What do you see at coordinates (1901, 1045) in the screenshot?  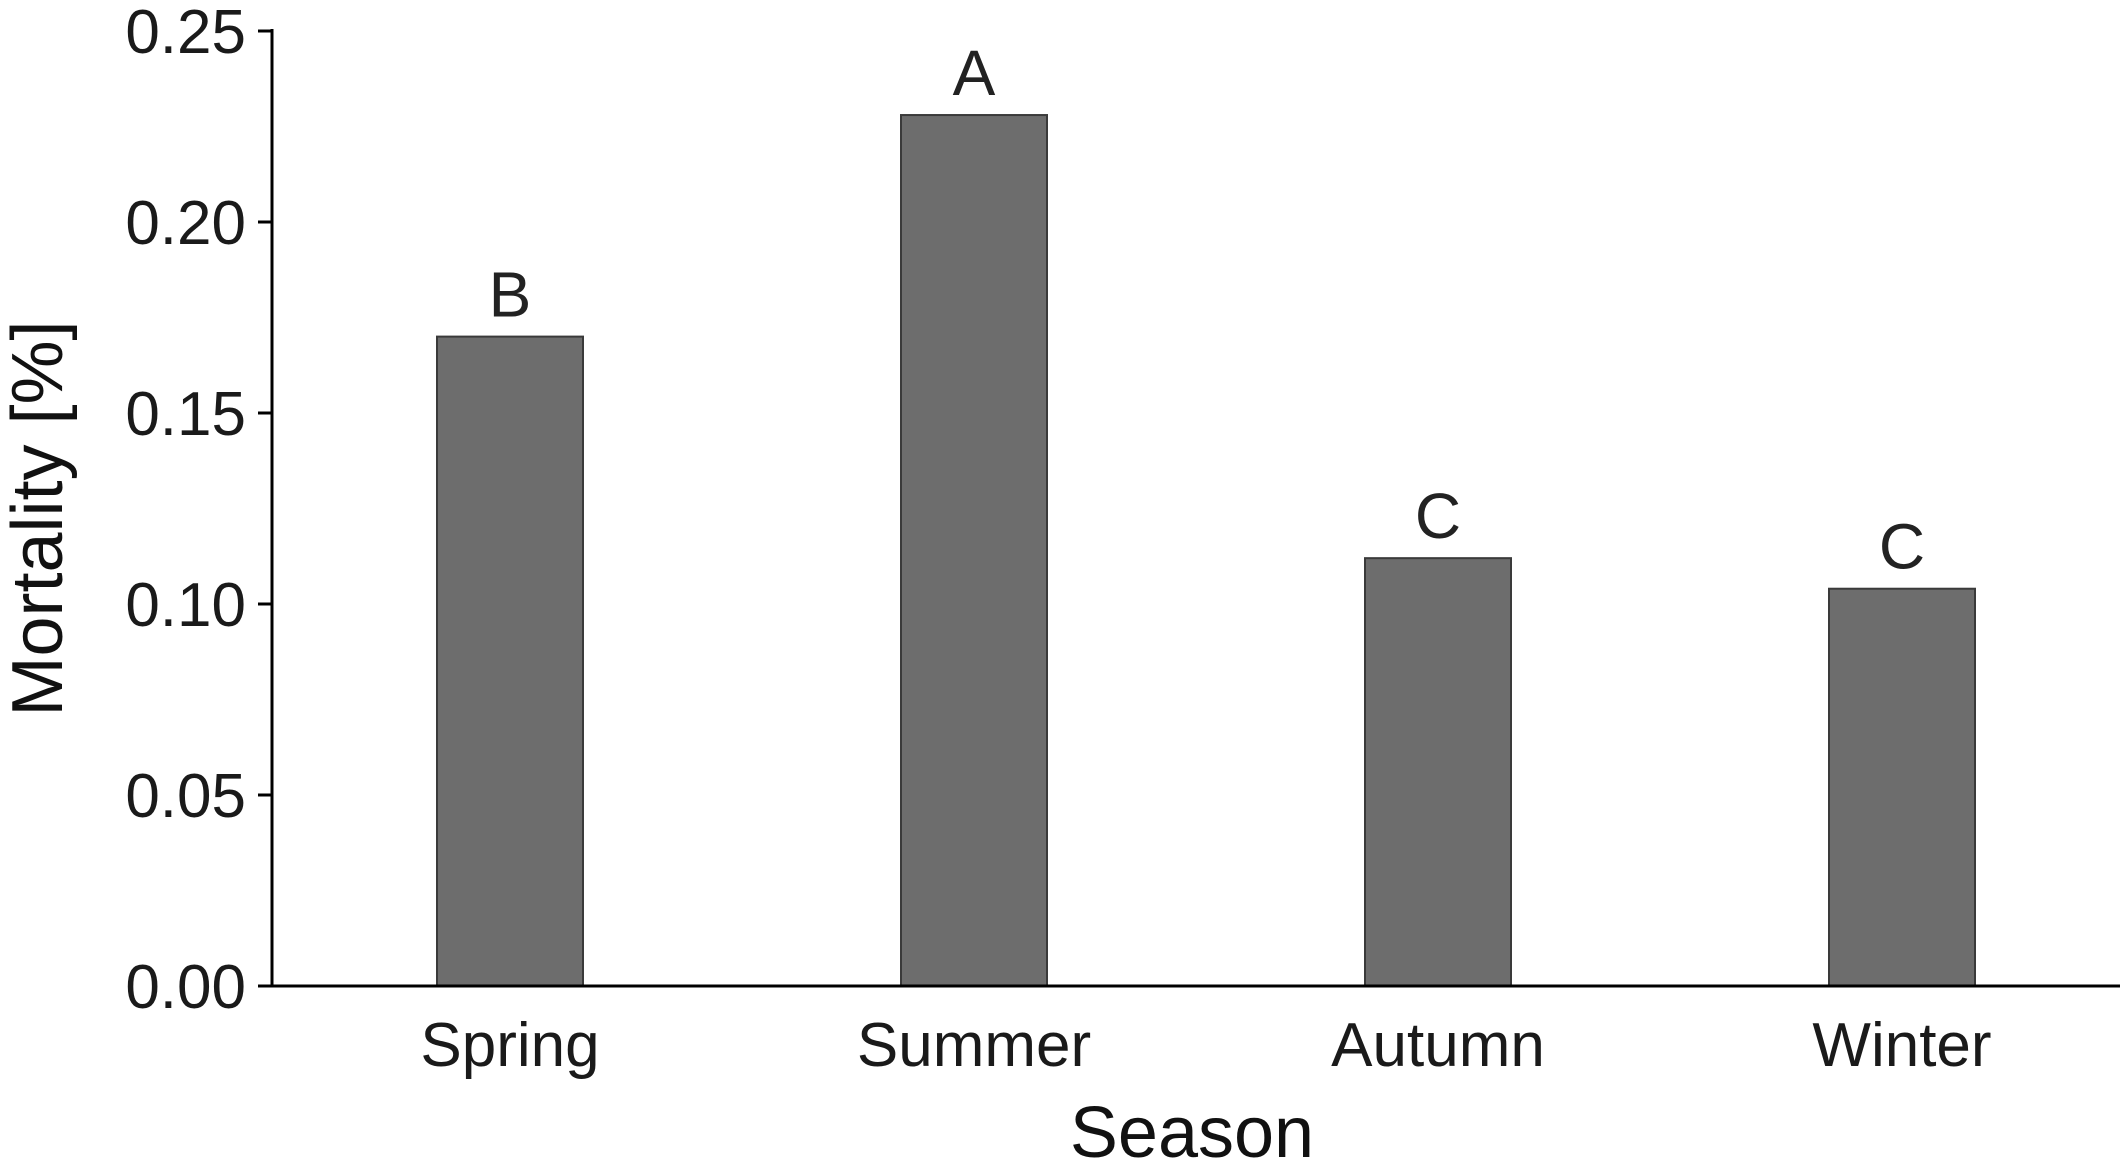 I see `x-tick-label: Winter` at bounding box center [1901, 1045].